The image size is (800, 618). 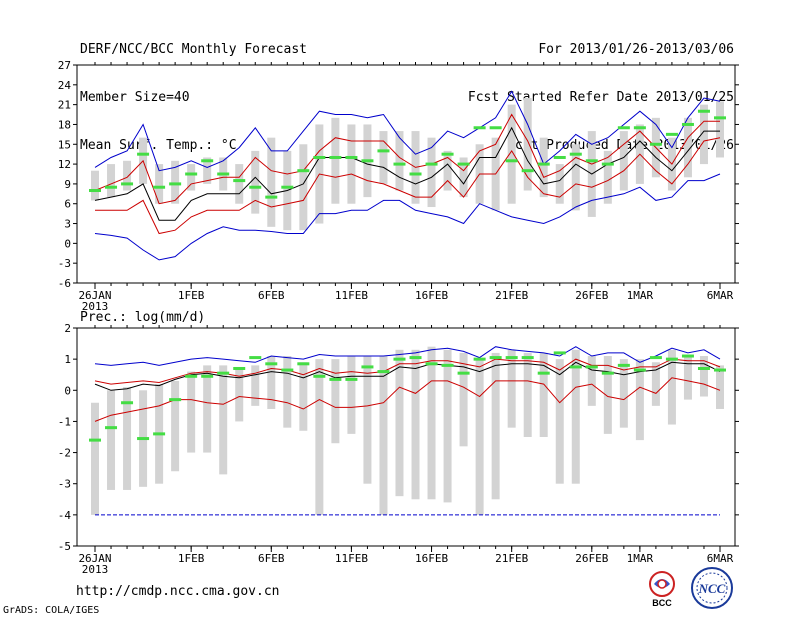 I want to click on prec-xtick-label: 26JAN, so click(x=94, y=558).